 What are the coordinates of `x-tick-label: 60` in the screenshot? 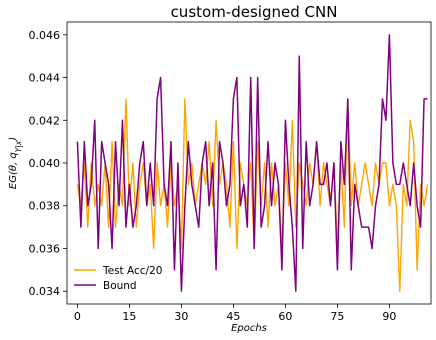 It's located at (285, 316).